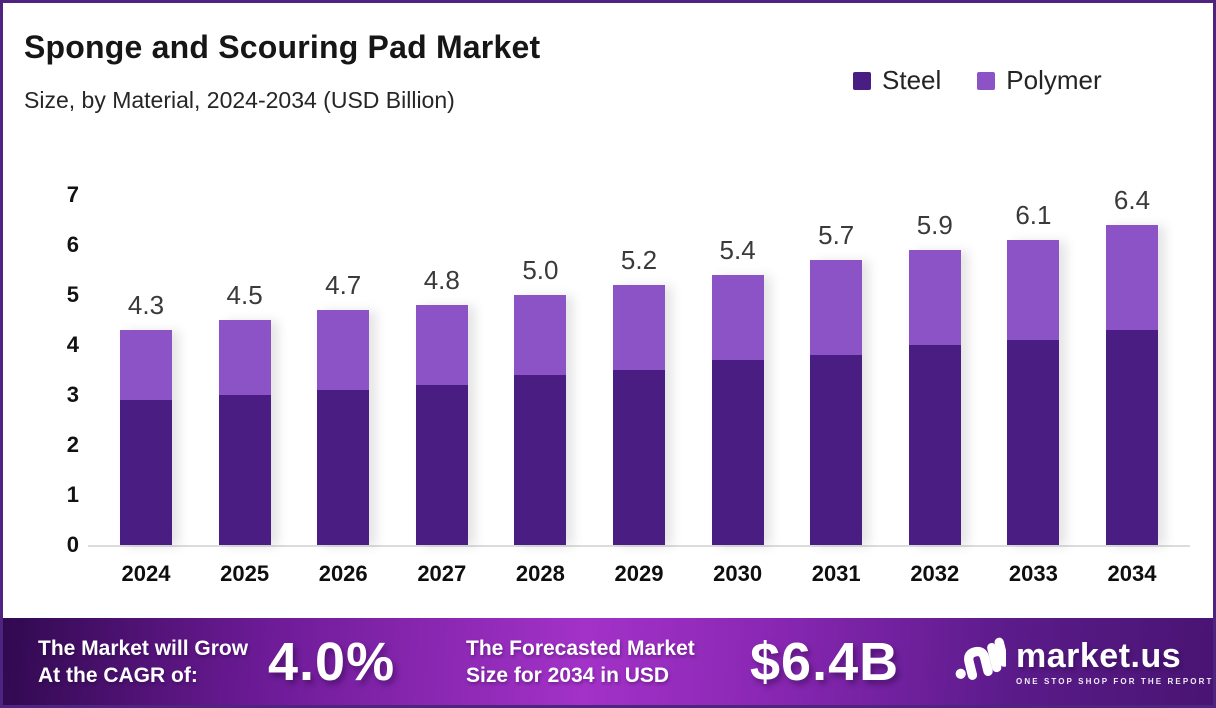 The image size is (1216, 708). Describe the element at coordinates (639, 327) in the screenshot. I see `polymer-segment-2029` at that location.